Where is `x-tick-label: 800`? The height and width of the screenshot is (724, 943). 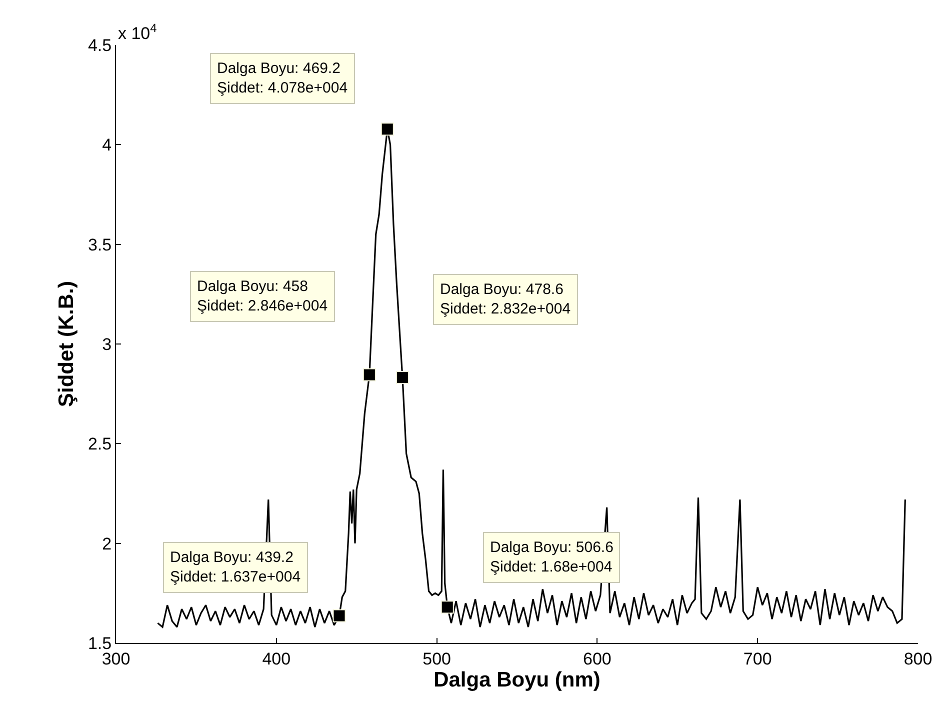 x-tick-label: 800 is located at coordinates (918, 658).